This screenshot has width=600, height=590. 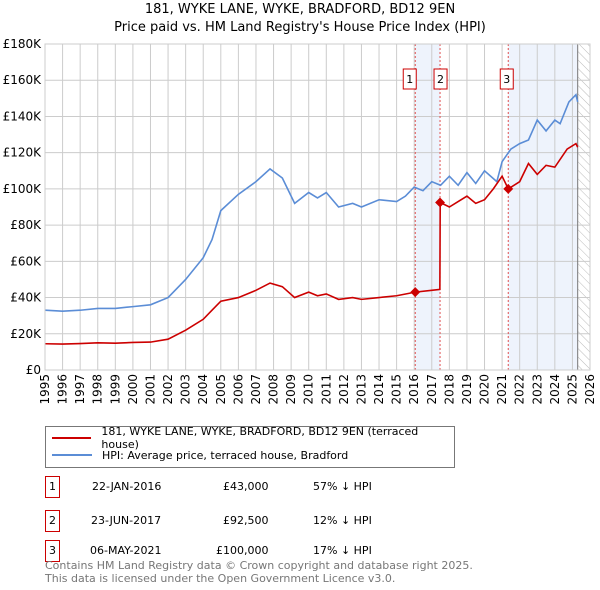 I want to click on sale-date: 23-JUN-2017, so click(x=126, y=520).